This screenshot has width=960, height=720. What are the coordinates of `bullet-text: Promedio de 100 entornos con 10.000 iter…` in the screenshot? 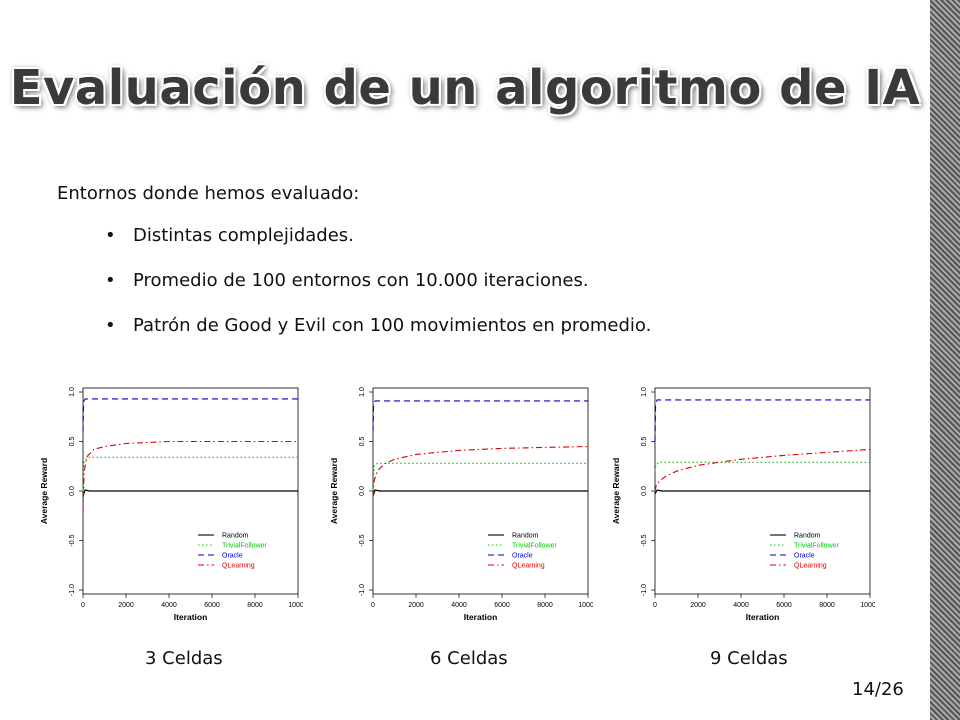 It's located at (361, 280).